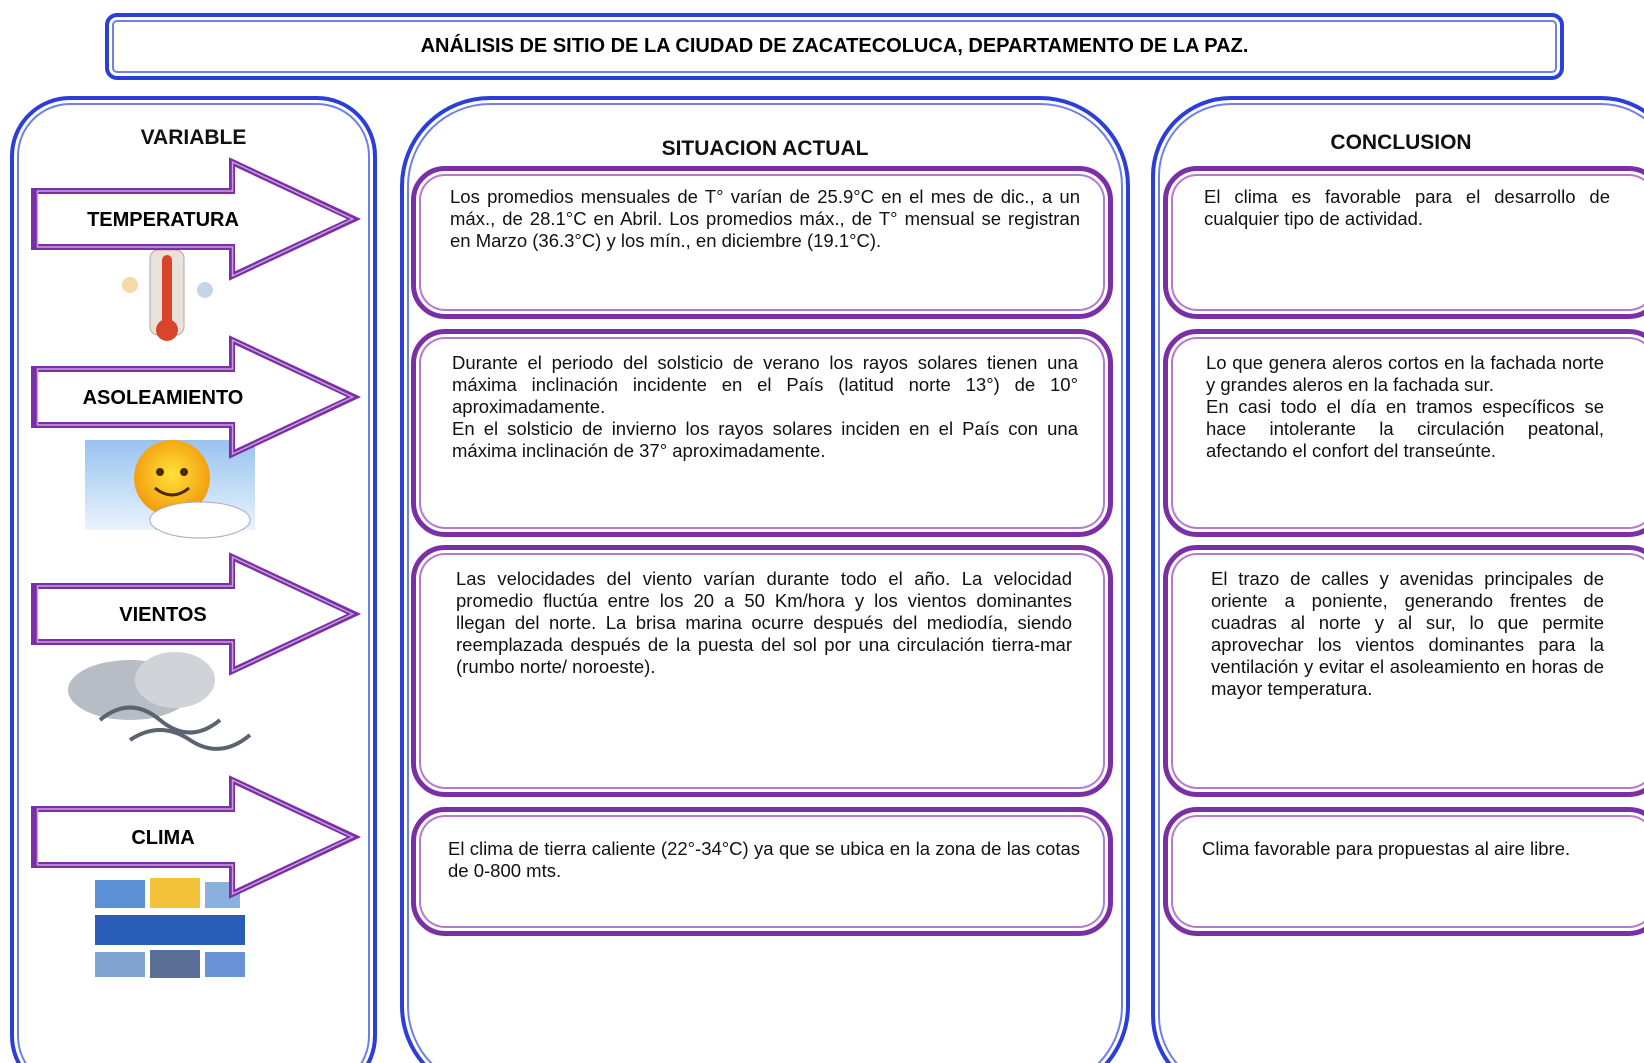 This screenshot has width=1644, height=1063. Describe the element at coordinates (163, 220) in the screenshot. I see `variable-label: TEMPERATURA` at that location.